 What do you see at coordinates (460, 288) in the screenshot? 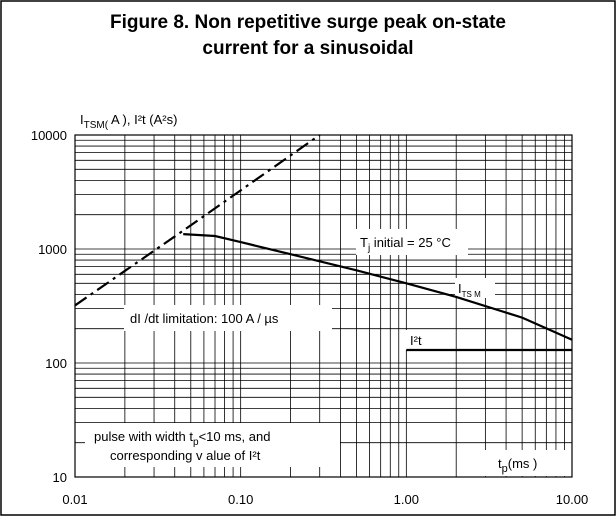
I see `annotation-part: I` at bounding box center [460, 288].